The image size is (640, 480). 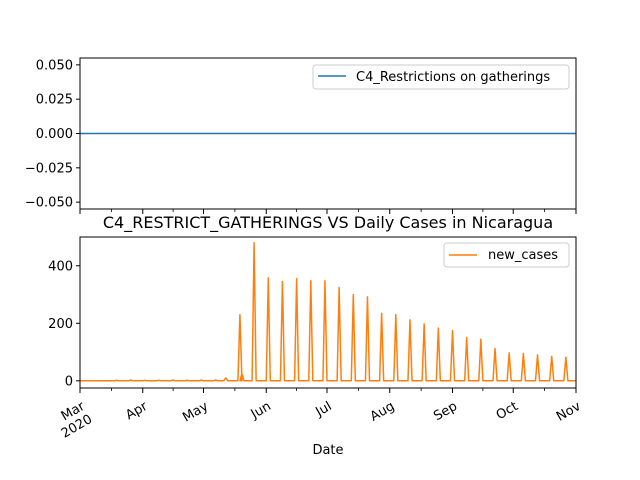 I want to click on cases-y-tick-label: 200, so click(x=60, y=324).